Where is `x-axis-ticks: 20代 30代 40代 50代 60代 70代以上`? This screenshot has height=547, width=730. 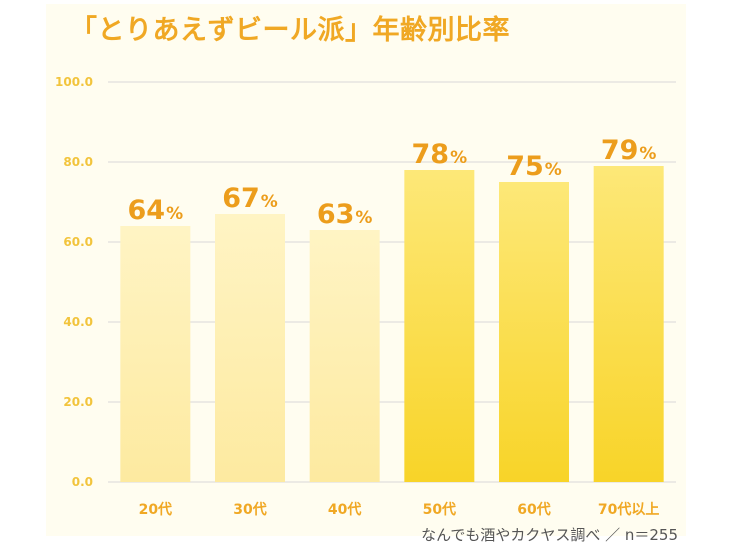
x-axis-ticks: 20代 30代 40代 50代 60代 70代以上 is located at coordinates (399, 509).